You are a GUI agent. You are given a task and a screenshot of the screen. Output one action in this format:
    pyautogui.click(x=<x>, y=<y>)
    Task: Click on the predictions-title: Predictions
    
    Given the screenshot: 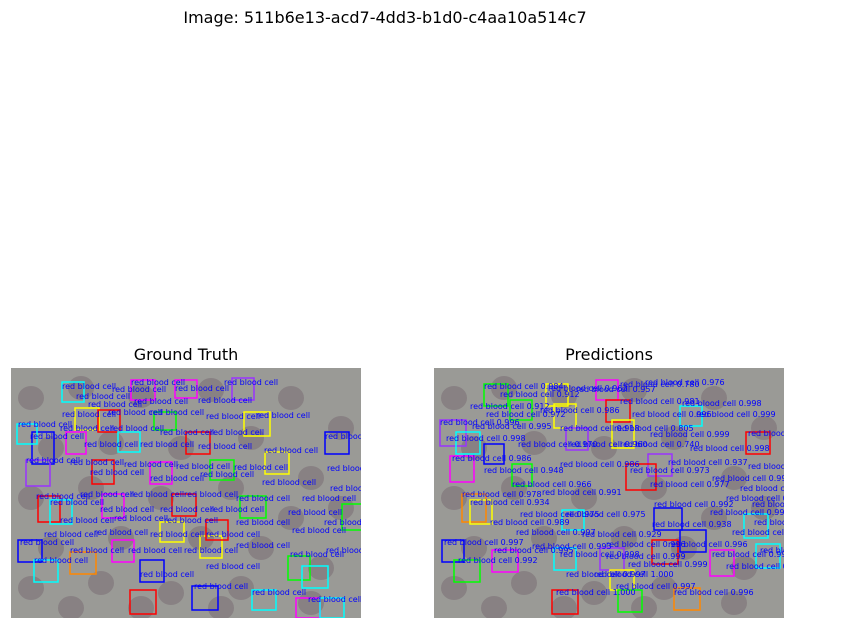 What is the action you would take?
    pyautogui.click(x=609, y=354)
    